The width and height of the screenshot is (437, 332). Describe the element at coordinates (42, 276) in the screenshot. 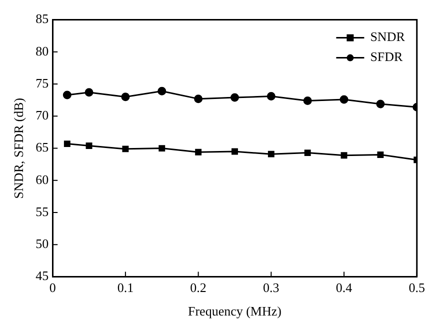

I see `y-tick-label: 45` at that location.